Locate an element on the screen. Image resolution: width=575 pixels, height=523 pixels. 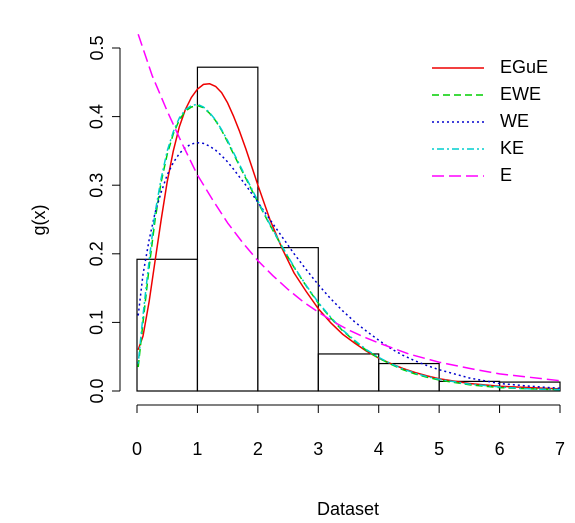
x-tick-label: 5 is located at coordinates (439, 449).